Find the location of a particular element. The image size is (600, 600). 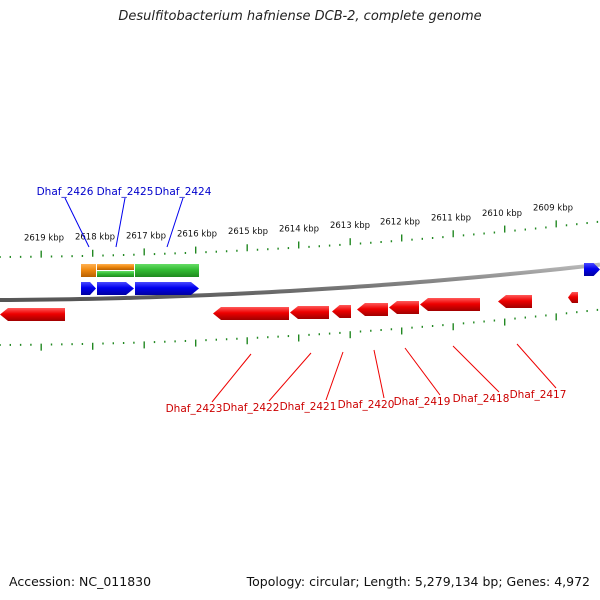

scale-tick-label: 2617 kbp is located at coordinates (146, 236).